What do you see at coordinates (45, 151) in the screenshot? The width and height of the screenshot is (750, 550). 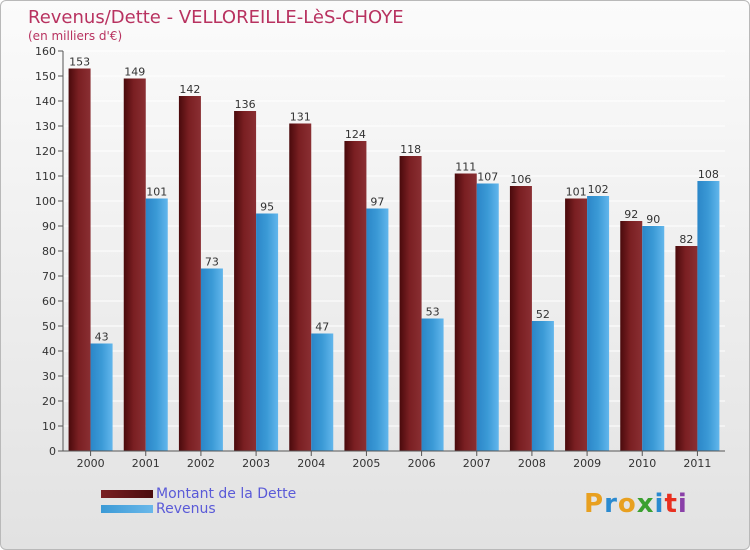 I see `y-tick-label: 120` at bounding box center [45, 151].